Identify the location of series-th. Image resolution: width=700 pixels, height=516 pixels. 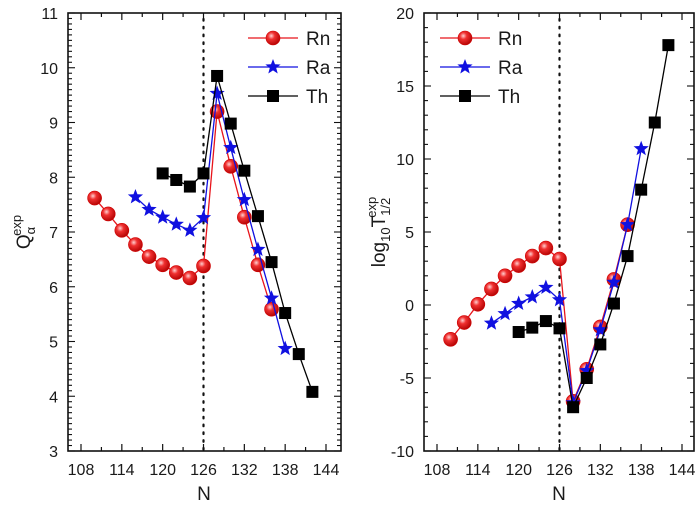
(237, 233).